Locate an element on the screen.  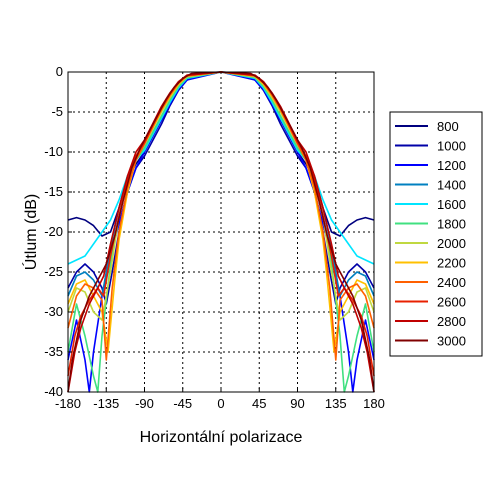
legend-entry-label: 1600 is located at coordinates (451, 204).